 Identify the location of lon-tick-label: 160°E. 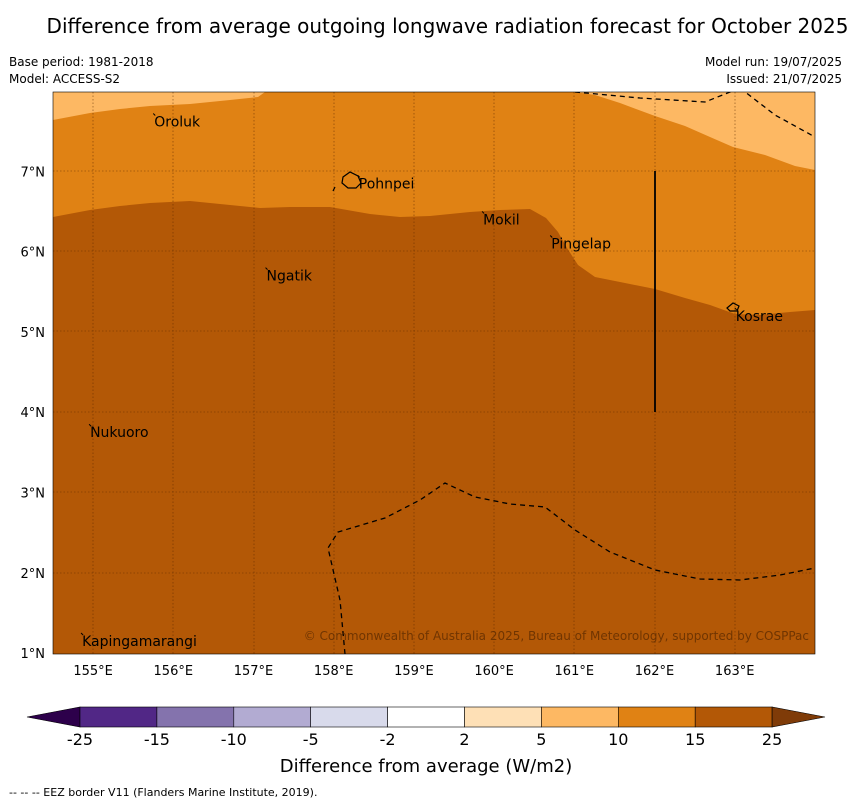
(494, 671).